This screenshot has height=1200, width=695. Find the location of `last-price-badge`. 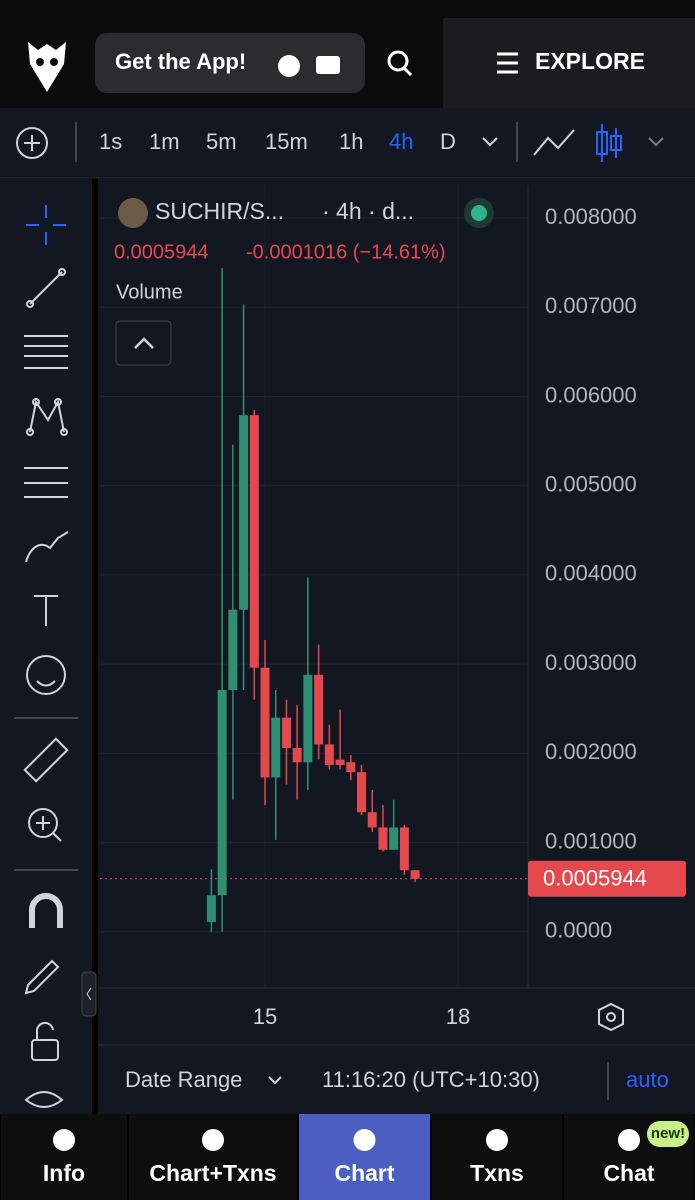

last-price-badge is located at coordinates (607, 878).